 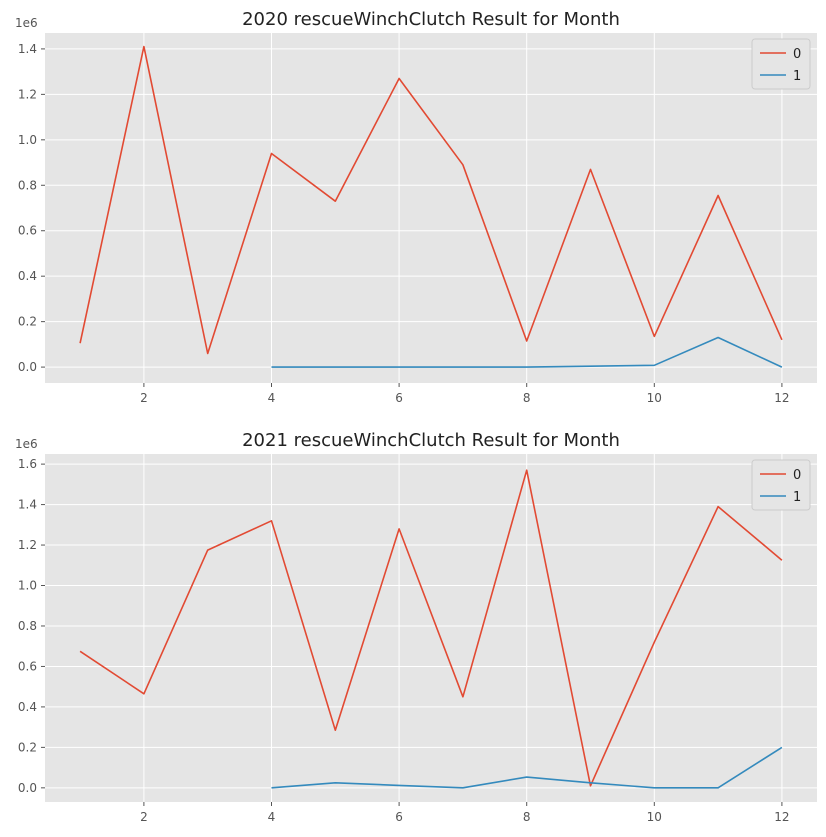 I want to click on chart-title: 2020 rescueWinchClutch Result for Month, so click(x=431, y=19).